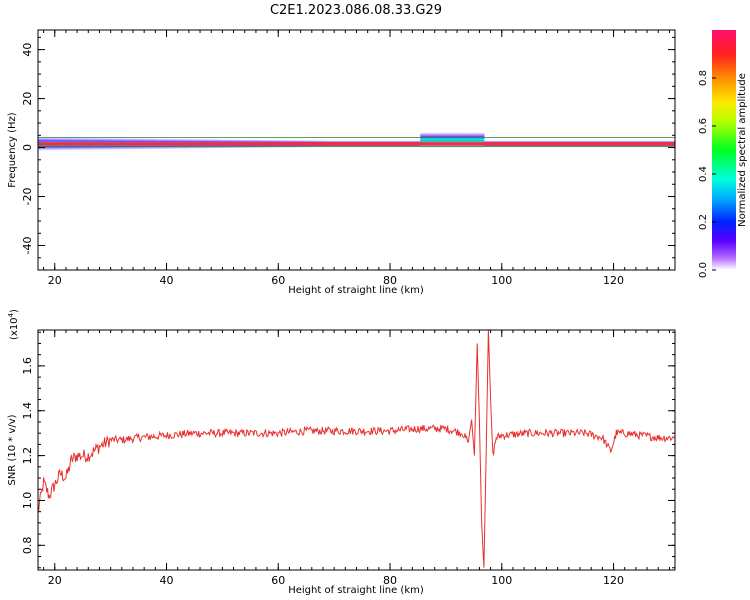 Image resolution: width=750 pixels, height=600 pixels. Describe the element at coordinates (703, 270) in the screenshot. I see `colorbar-tick-label: 0.0` at that location.